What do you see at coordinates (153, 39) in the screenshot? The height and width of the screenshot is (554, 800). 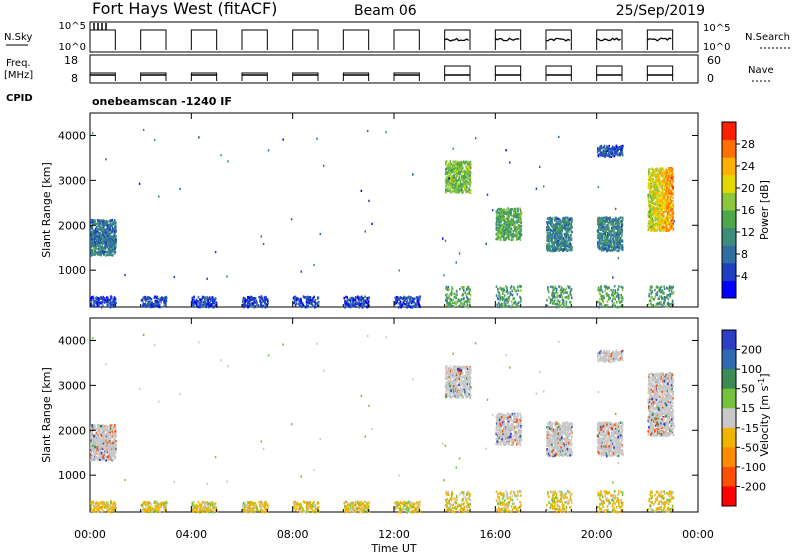 I see `nsky-window` at bounding box center [153, 39].